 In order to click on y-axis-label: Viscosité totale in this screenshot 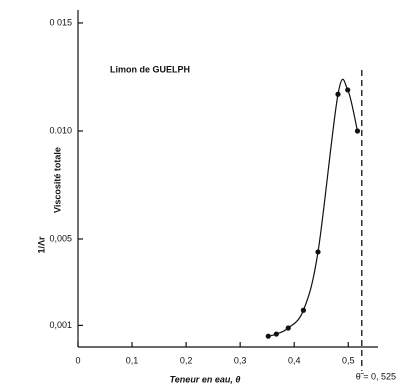, I will do `click(57, 180)`.